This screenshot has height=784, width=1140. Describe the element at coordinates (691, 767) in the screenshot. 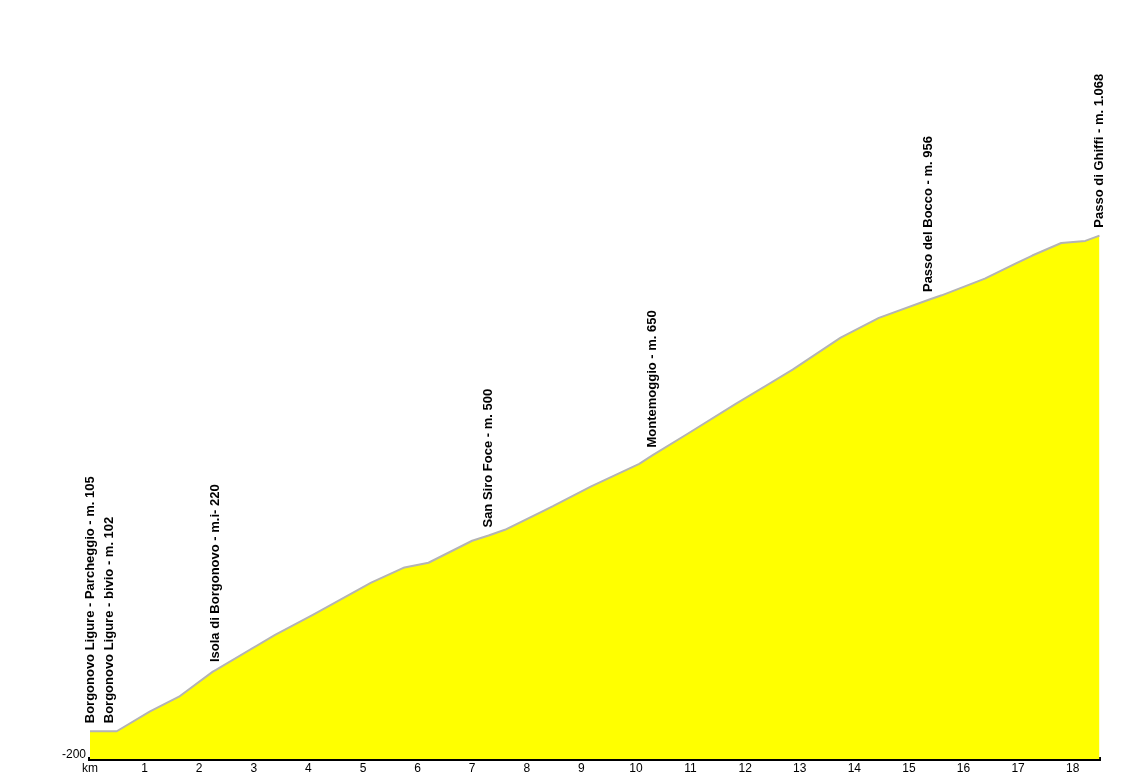

I see `x-tick-label: 11` at that location.